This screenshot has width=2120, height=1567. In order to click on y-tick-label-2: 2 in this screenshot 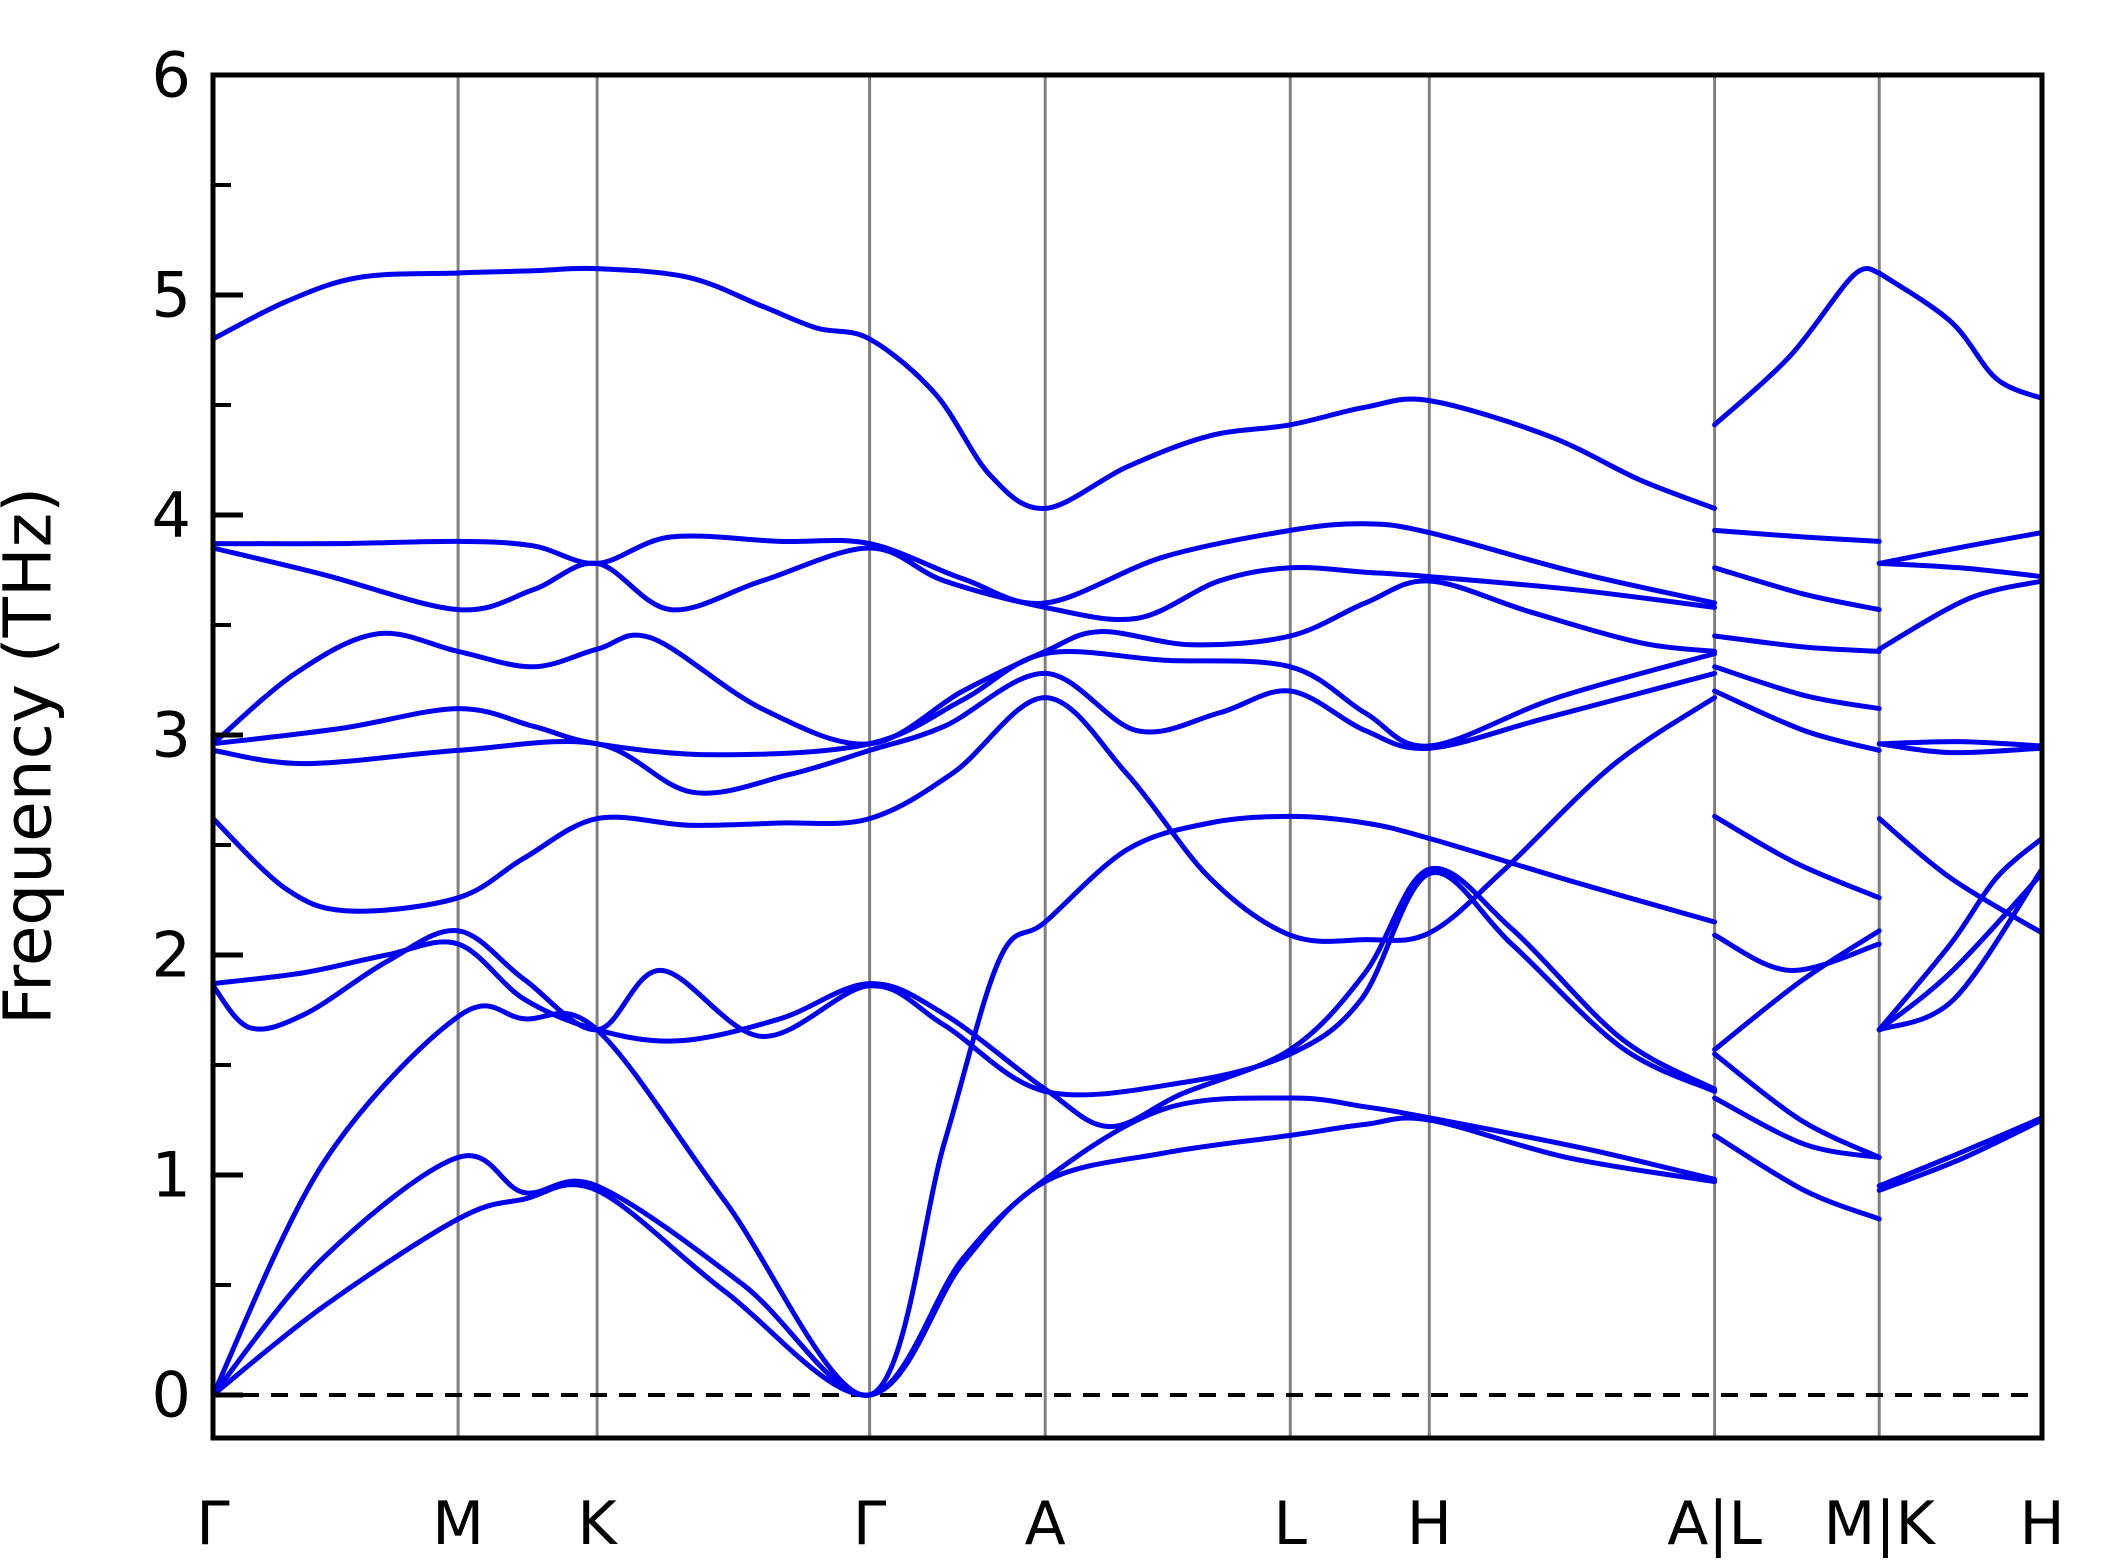, I will do `click(171, 955)`.